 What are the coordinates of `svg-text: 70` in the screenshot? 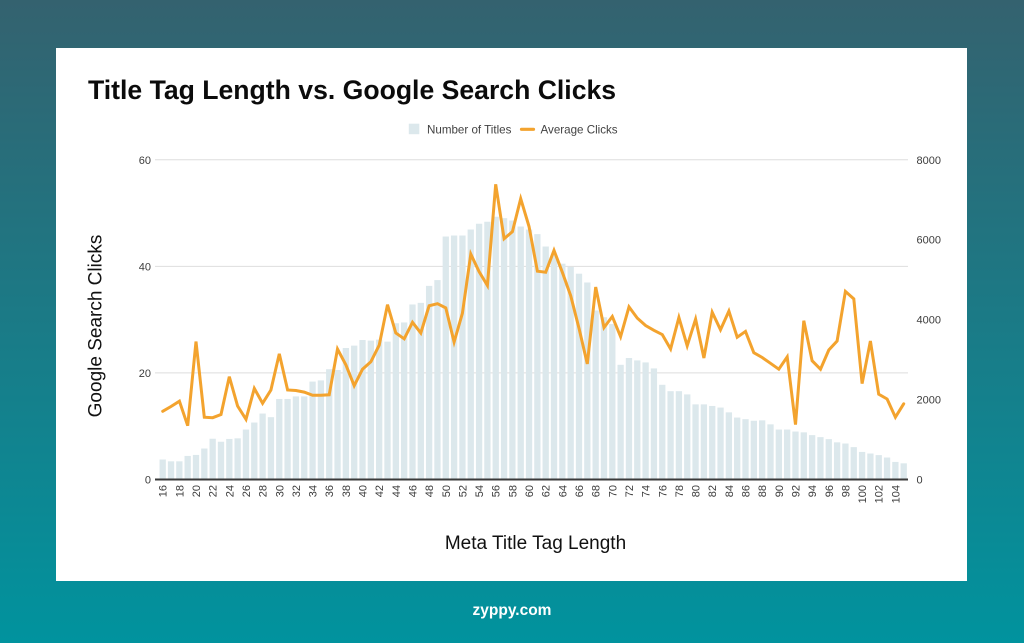 It's located at (613, 491).